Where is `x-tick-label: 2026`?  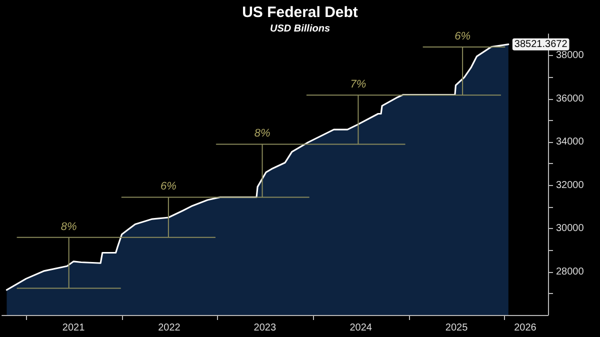 x-tick-label: 2026 is located at coordinates (525, 328).